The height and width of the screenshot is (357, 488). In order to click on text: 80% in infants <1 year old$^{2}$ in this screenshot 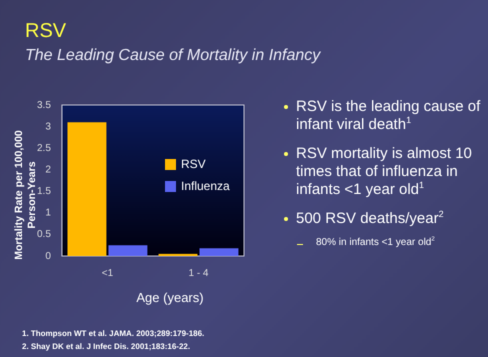, I will do `click(375, 242)`.